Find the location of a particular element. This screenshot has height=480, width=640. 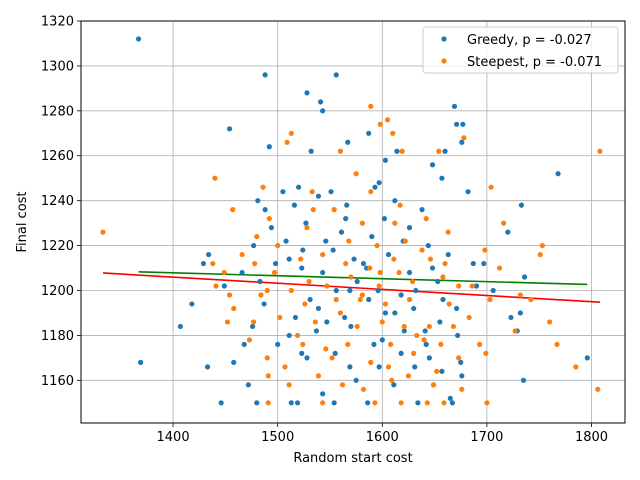

x-axis-label: Random start cost is located at coordinates (352, 458).